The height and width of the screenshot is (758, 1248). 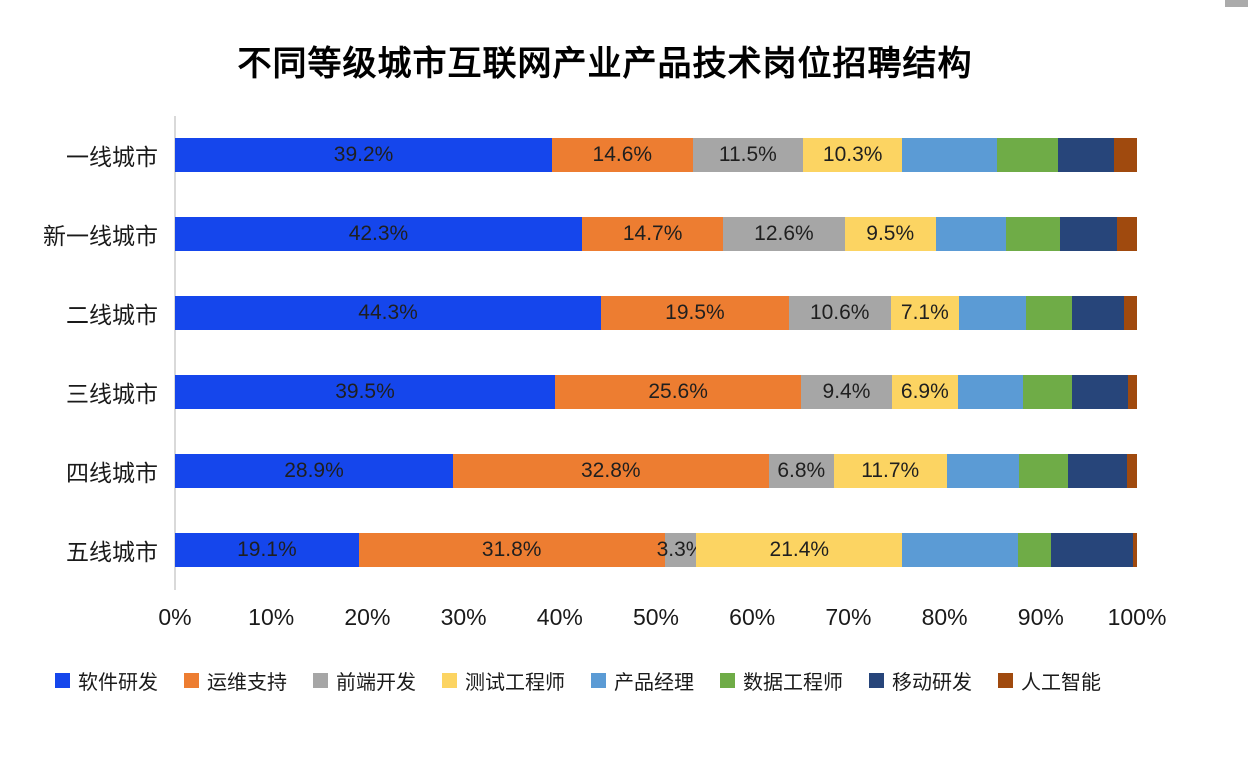 What do you see at coordinates (605, 64) in the screenshot?
I see `chart-title: 不同等级城市互联网产业产品技术岗位招聘结构` at bounding box center [605, 64].